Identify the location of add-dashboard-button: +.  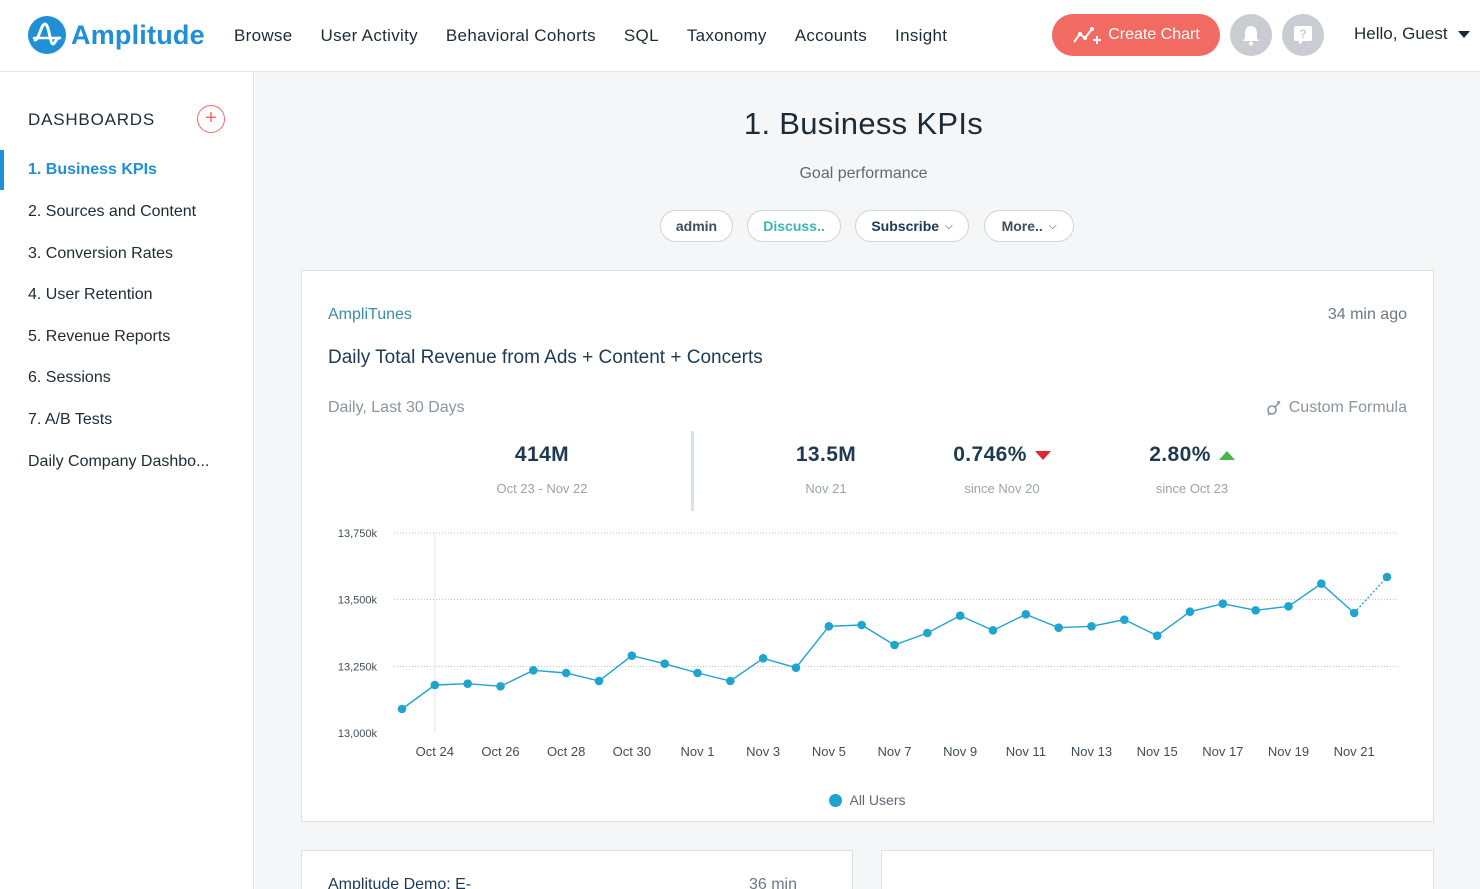
(211, 119).